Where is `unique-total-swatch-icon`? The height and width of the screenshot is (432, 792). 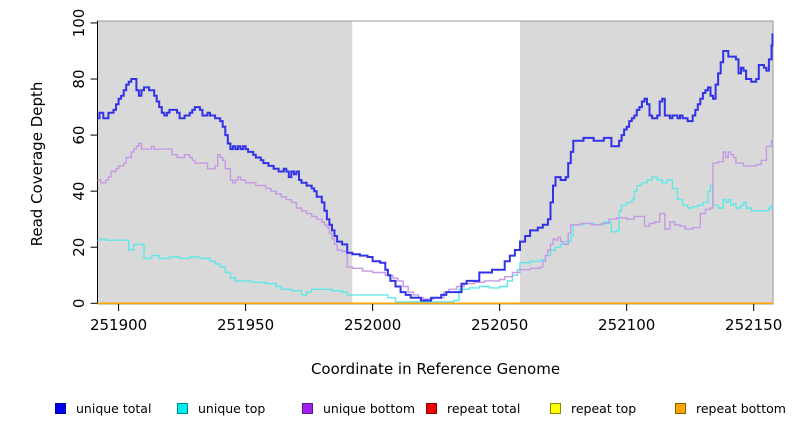
unique-total-swatch-icon is located at coordinates (60, 408).